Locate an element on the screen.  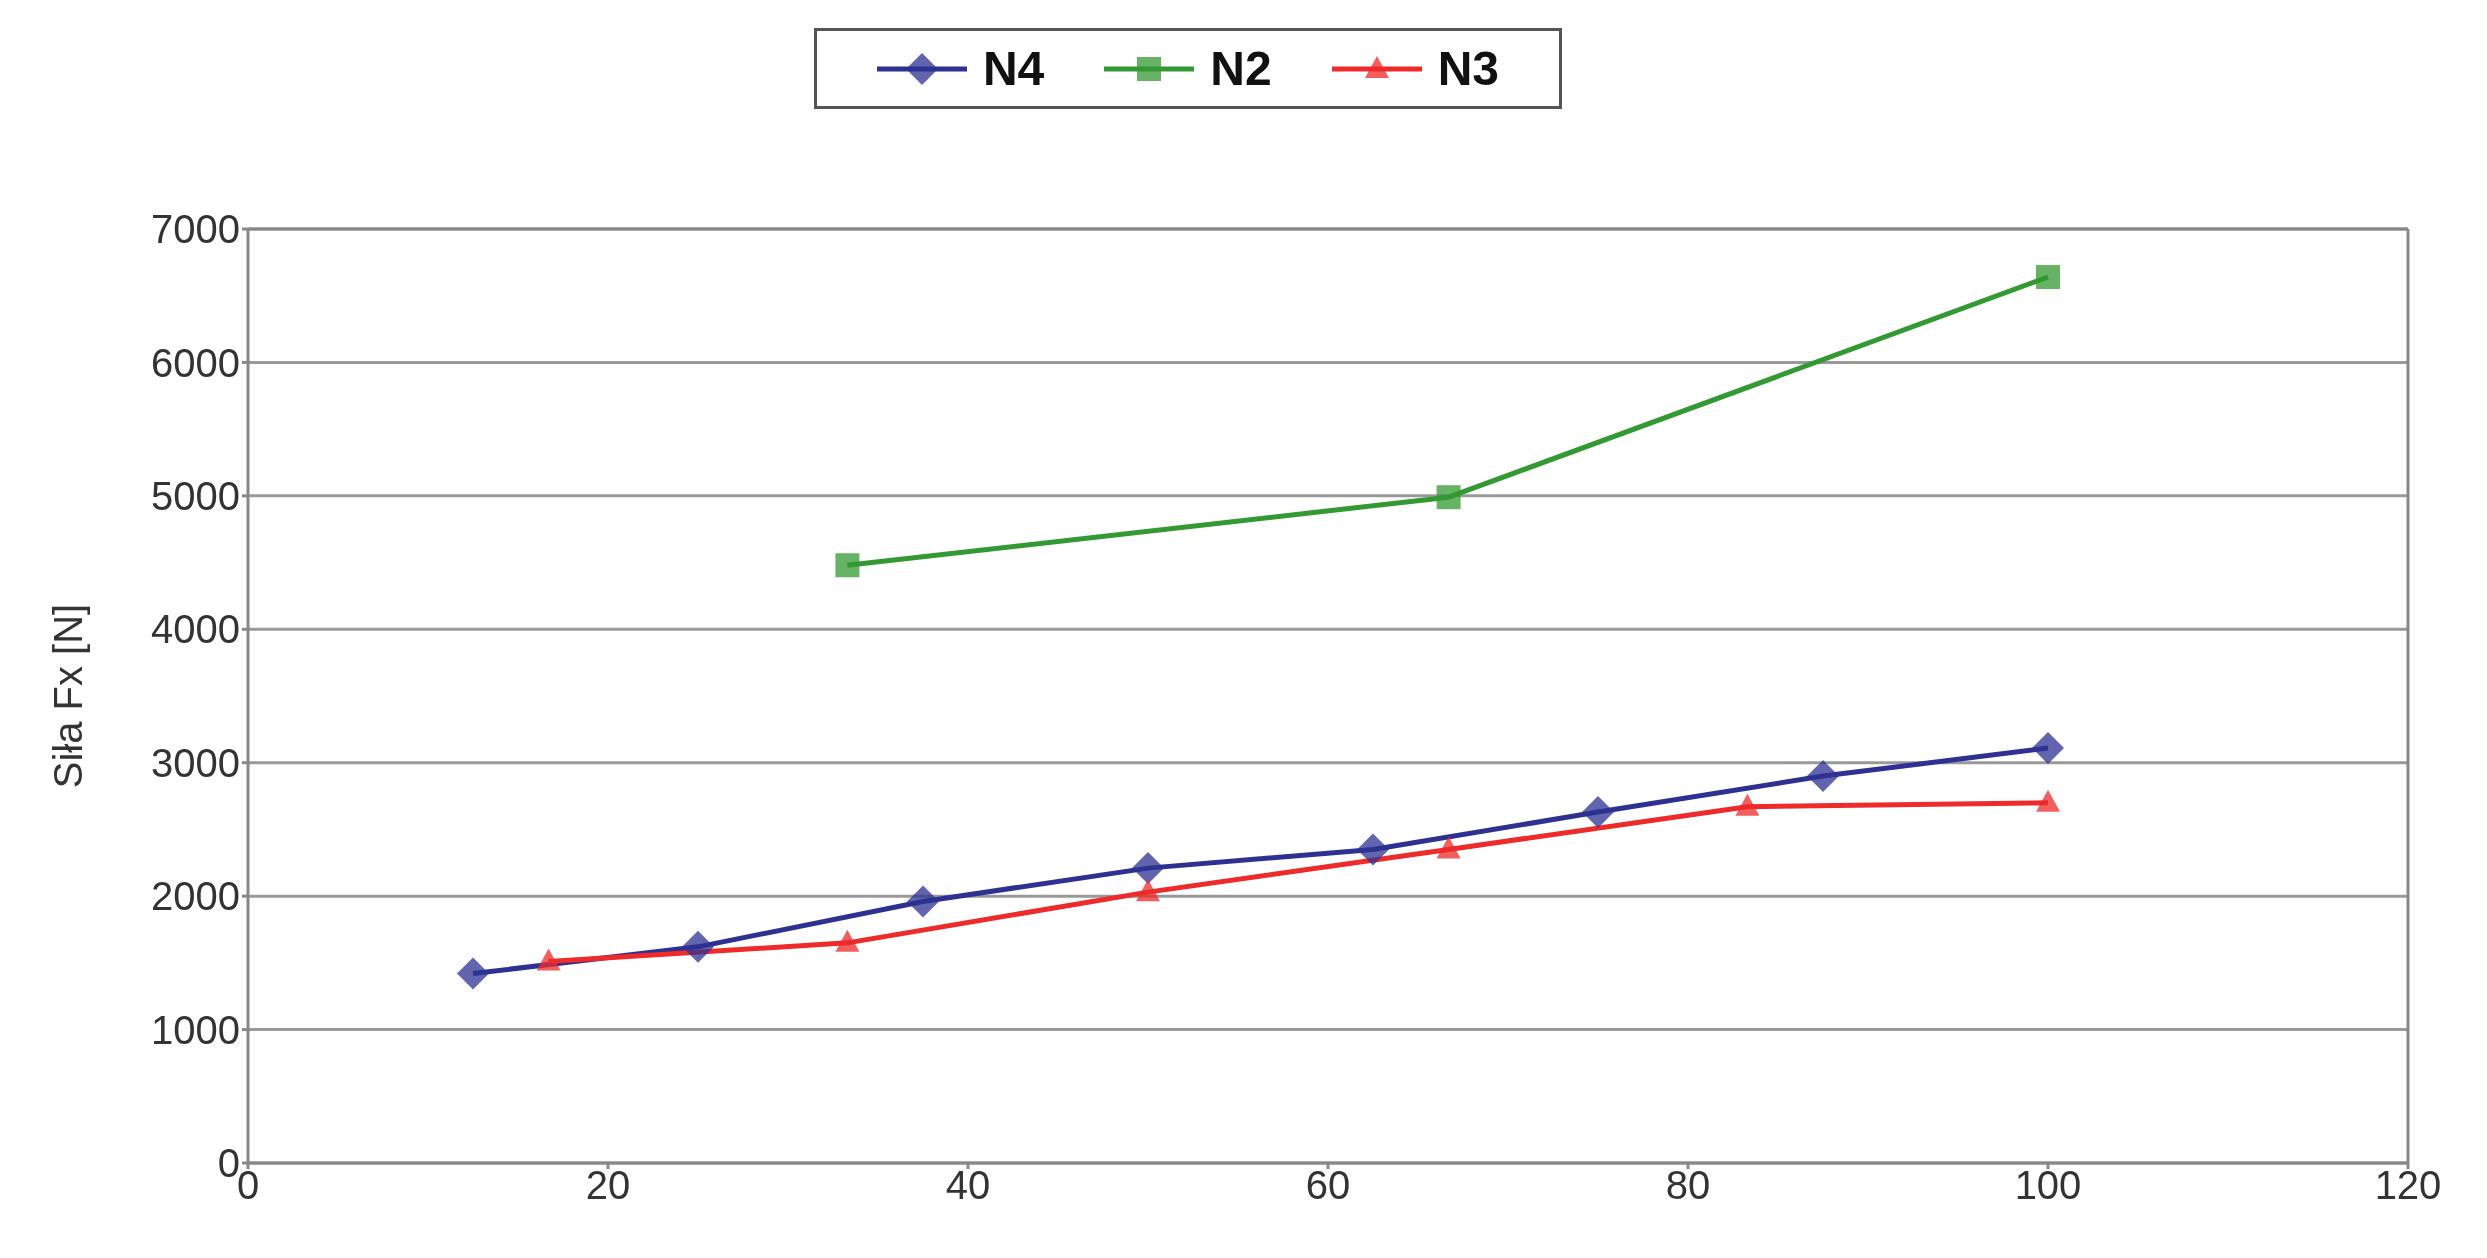
x-tick-label: 120 is located at coordinates (2408, 1185).